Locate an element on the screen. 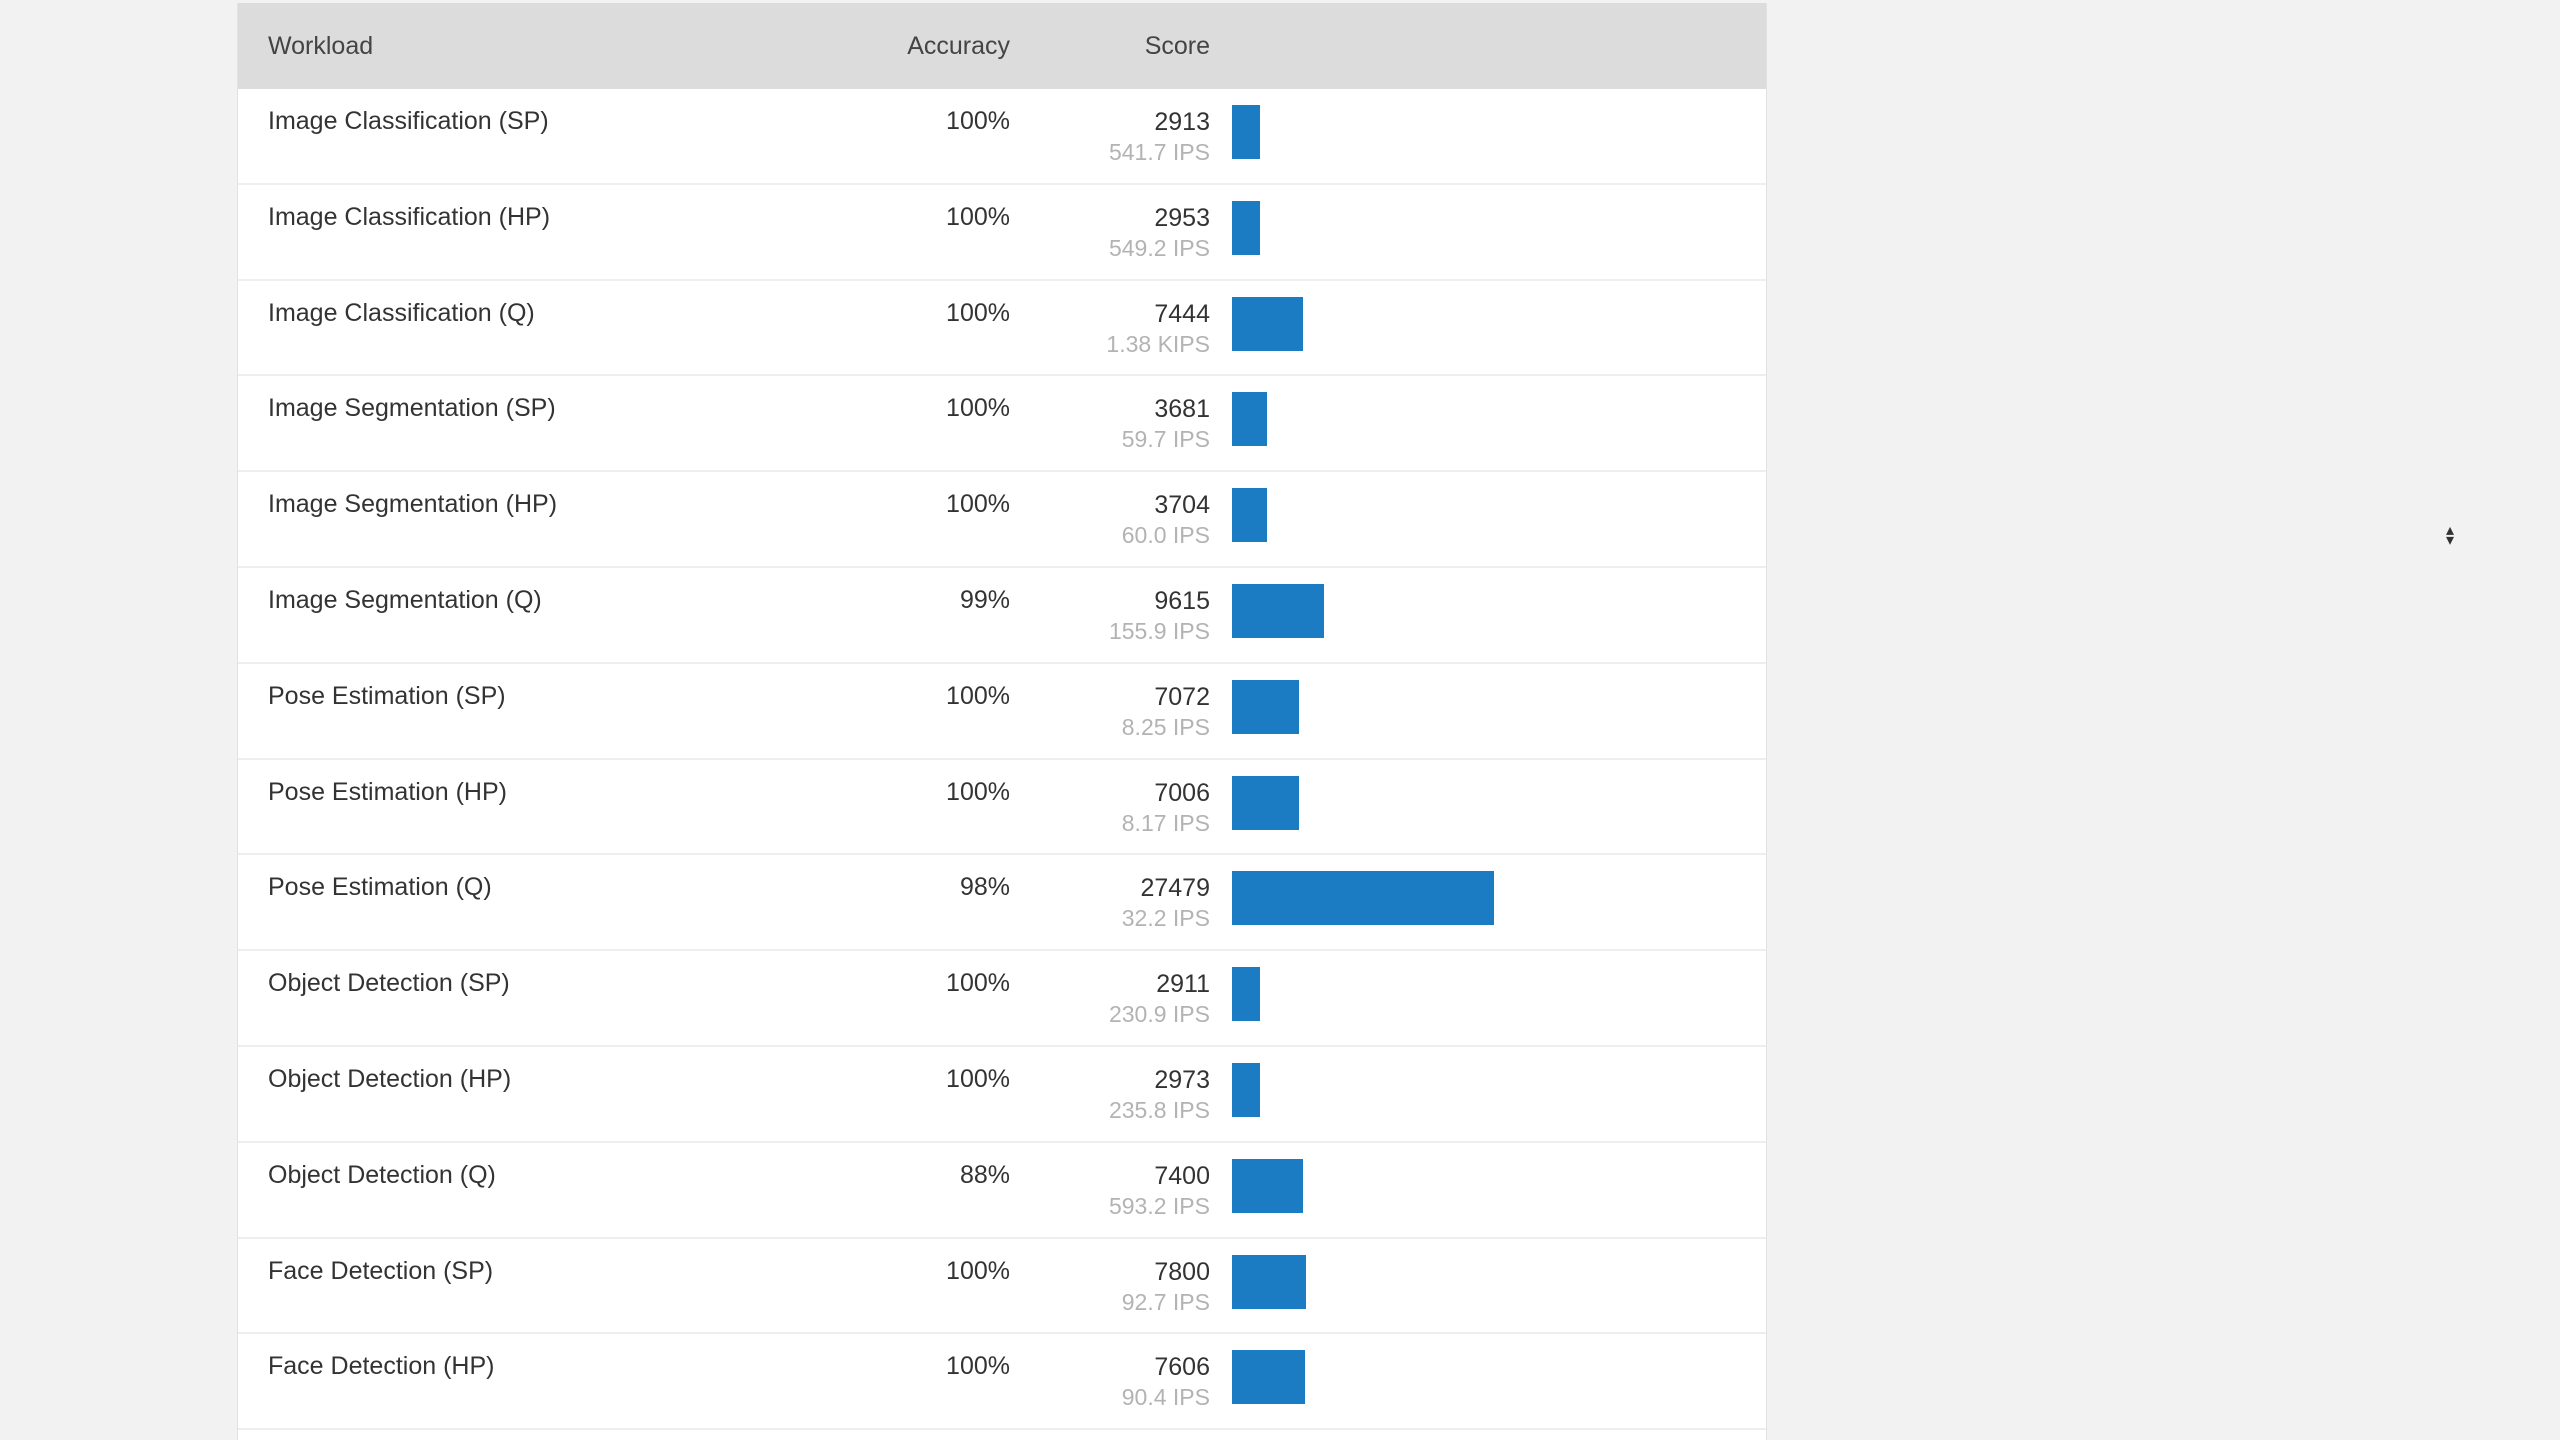 The width and height of the screenshot is (2560, 1440). workload-cell: Image Segmentation (HP) is located at coordinates (413, 504).